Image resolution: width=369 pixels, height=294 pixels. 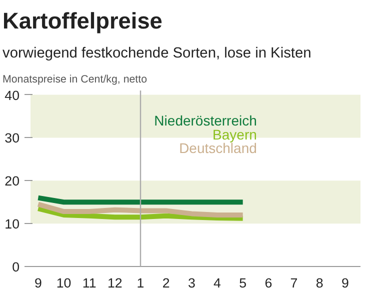 I want to click on x-tick-label: 4, so click(x=218, y=283).